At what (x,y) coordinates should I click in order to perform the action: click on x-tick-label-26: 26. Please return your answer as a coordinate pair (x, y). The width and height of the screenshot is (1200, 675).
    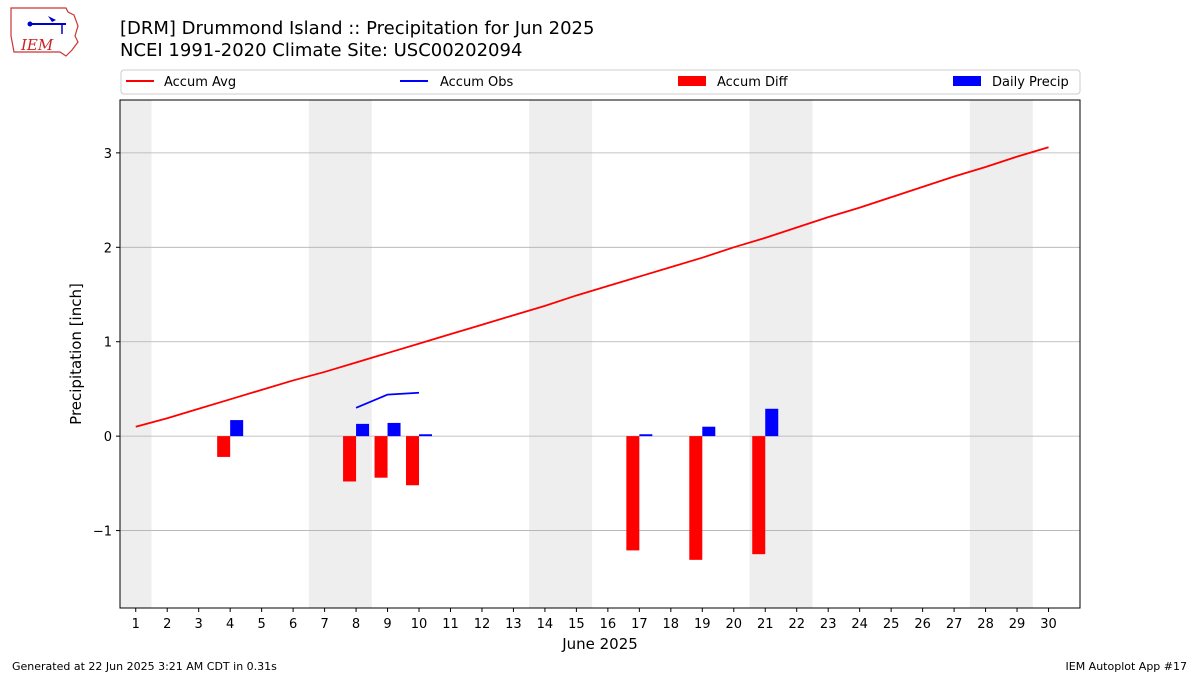
    Looking at the image, I should click on (922, 624).